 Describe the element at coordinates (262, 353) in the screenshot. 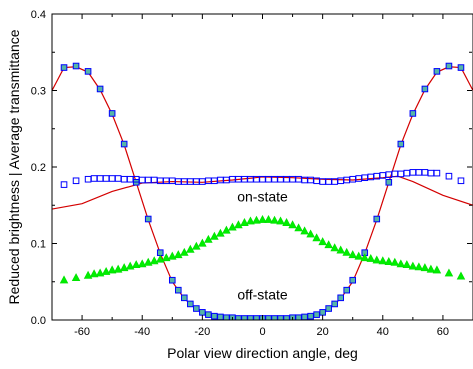

I see `x-axis-title: Polar view direction angle, deg` at that location.